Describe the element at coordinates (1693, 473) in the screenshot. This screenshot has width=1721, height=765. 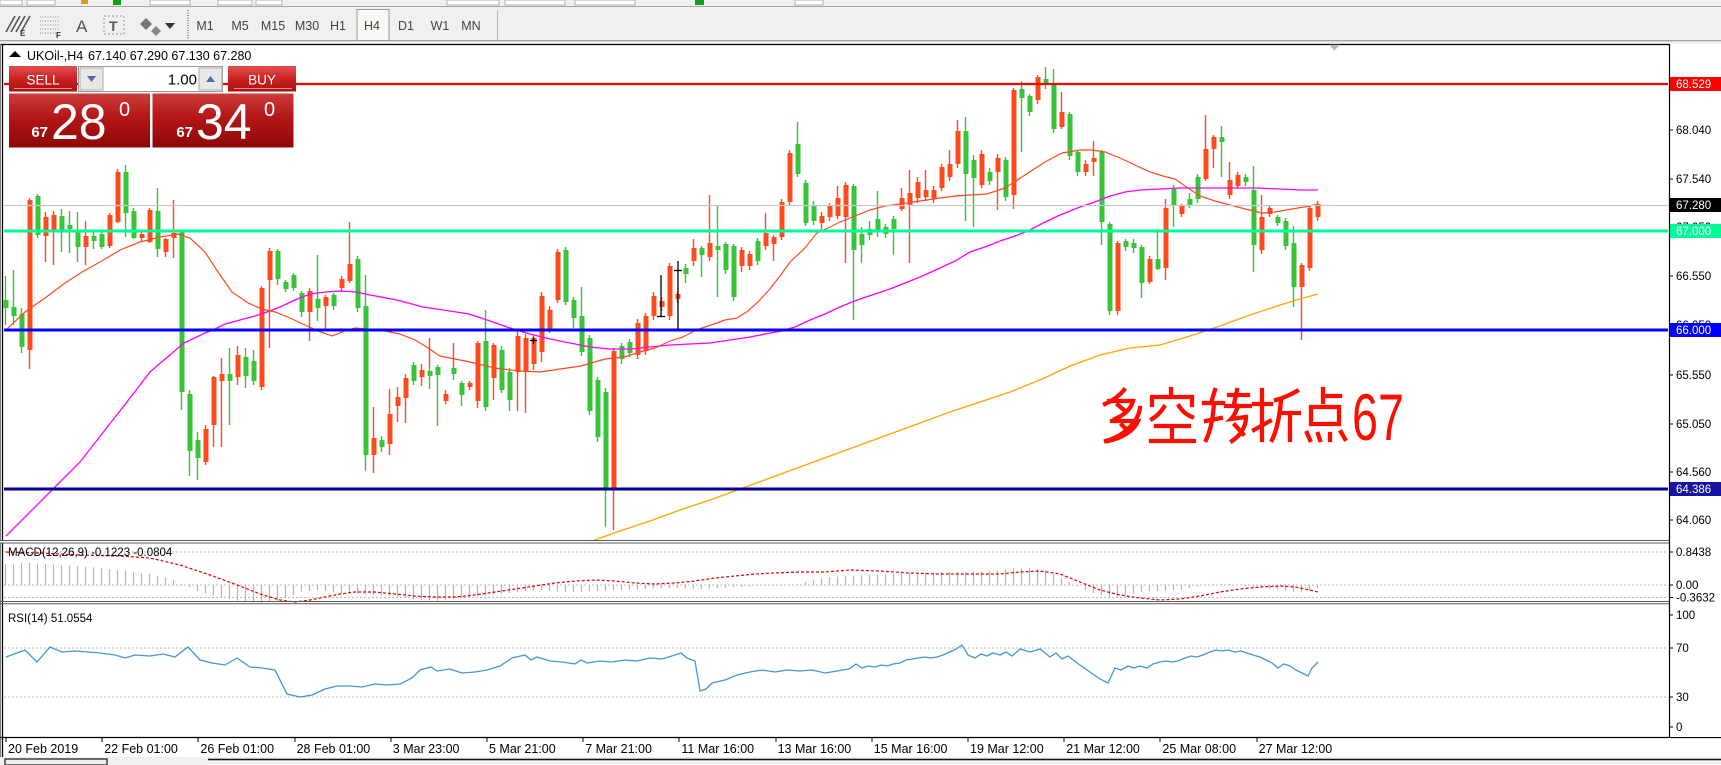
I see `svg-text: 64.560` at that location.